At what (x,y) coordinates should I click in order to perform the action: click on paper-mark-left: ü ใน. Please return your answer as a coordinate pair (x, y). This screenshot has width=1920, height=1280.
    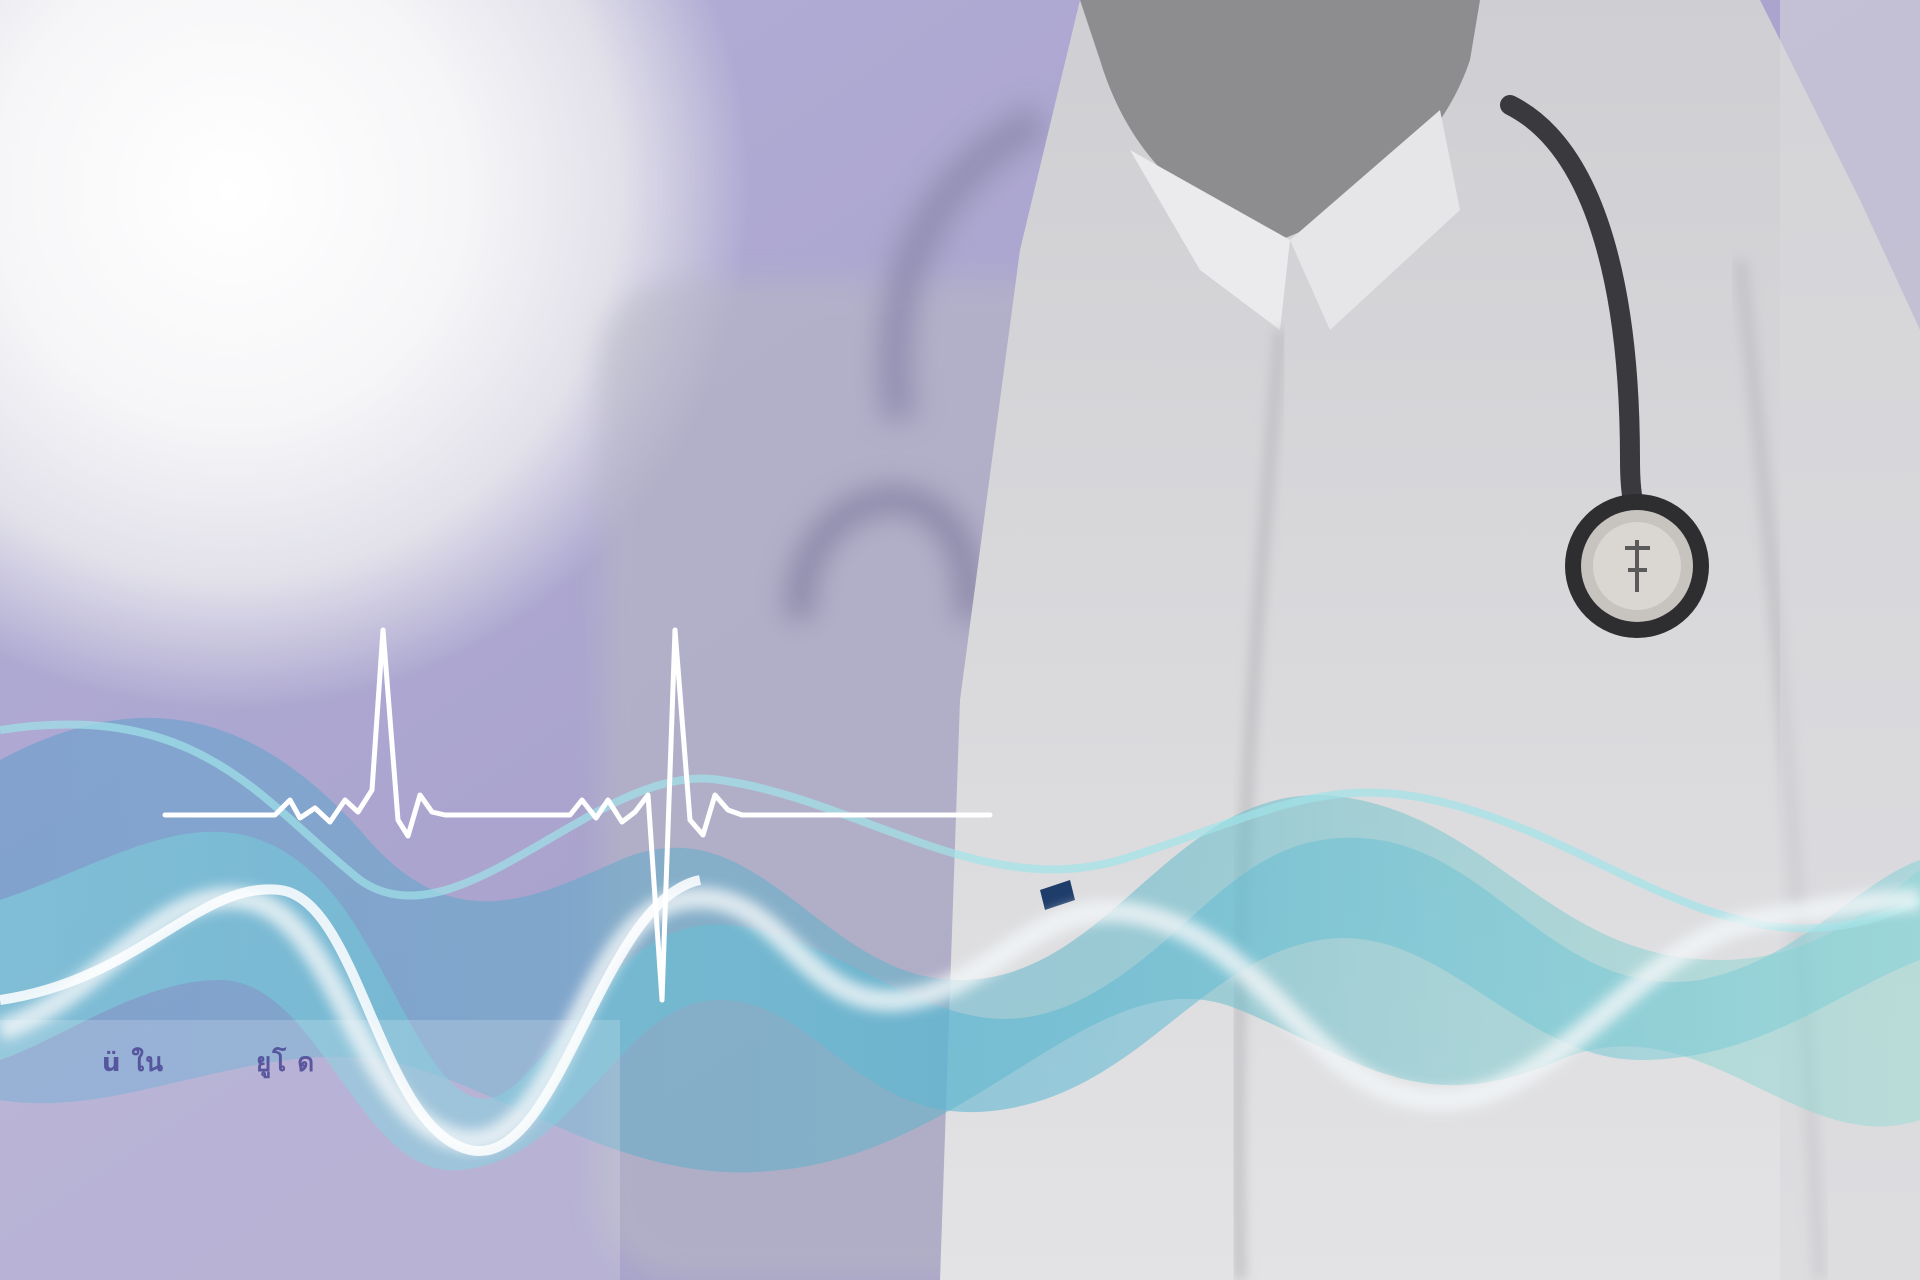
    Looking at the image, I should click on (133, 1063).